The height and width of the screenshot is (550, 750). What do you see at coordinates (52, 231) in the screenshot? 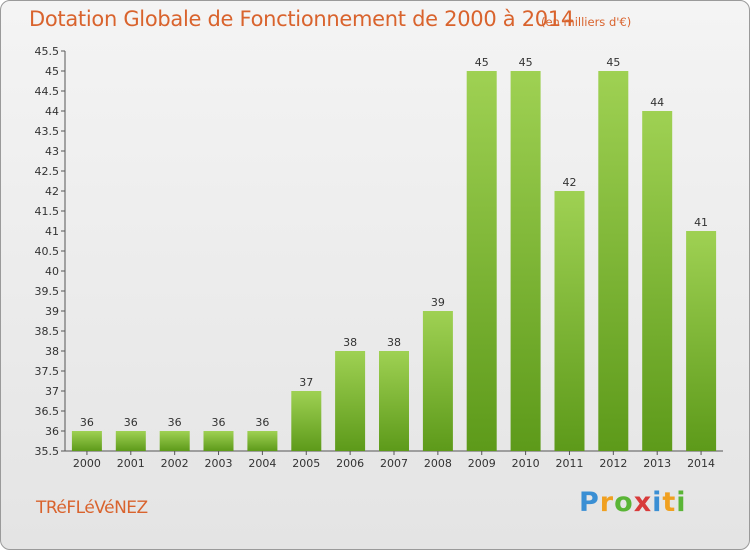
I see `y-tick-label: 41` at bounding box center [52, 231].